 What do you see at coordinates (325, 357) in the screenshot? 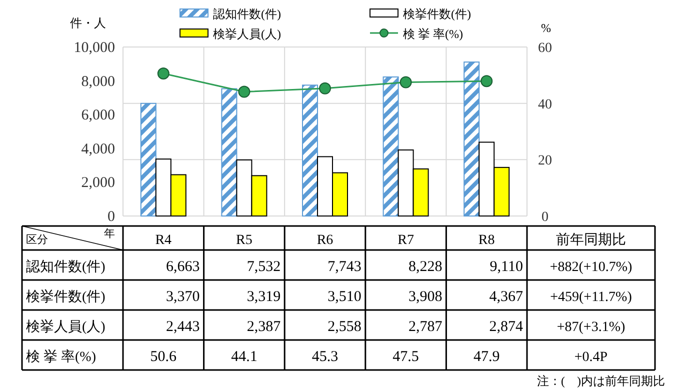
I see `data-label: 45.3` at bounding box center [325, 357].